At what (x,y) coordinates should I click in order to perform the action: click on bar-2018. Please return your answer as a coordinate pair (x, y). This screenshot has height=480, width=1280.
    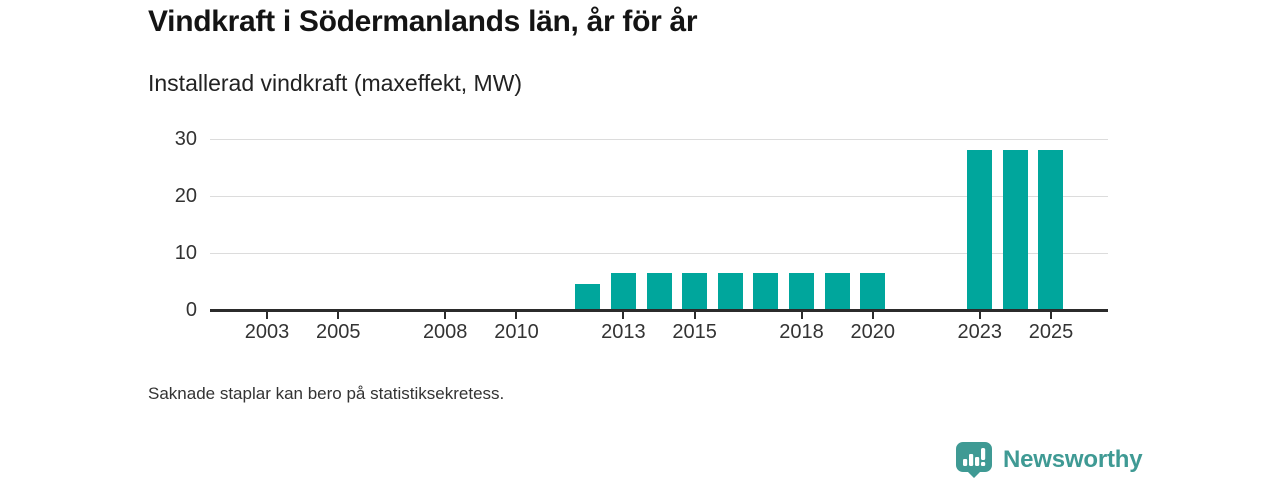
    Looking at the image, I should click on (802, 291).